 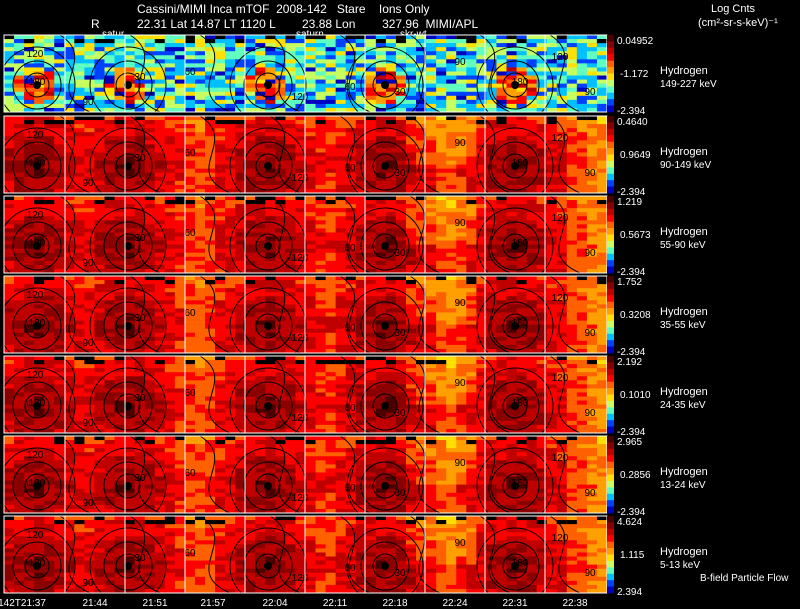 What do you see at coordinates (385, 326) in the screenshot?
I see `contour-ring` at bounding box center [385, 326].